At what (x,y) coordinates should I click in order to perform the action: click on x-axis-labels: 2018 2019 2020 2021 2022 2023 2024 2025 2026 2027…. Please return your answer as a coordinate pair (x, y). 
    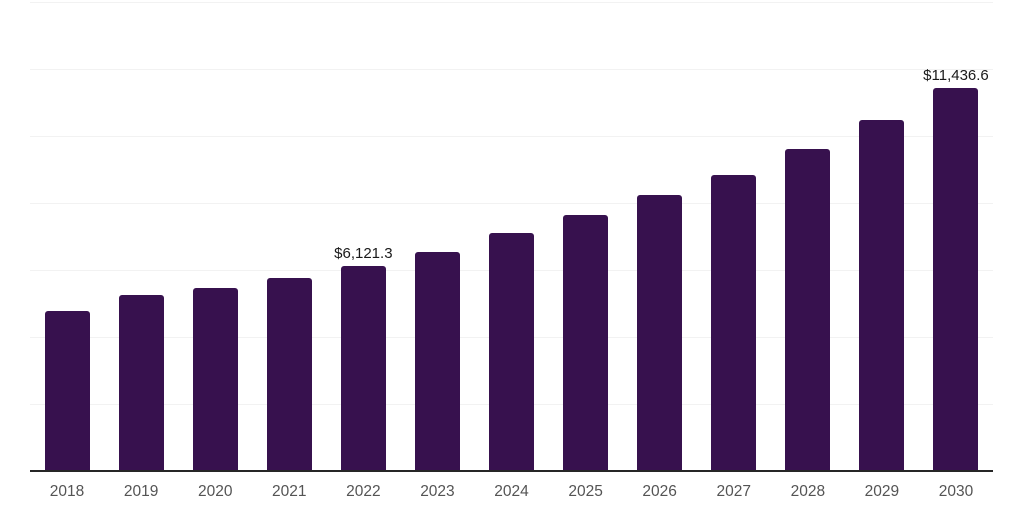
    Looking at the image, I should click on (511, 492).